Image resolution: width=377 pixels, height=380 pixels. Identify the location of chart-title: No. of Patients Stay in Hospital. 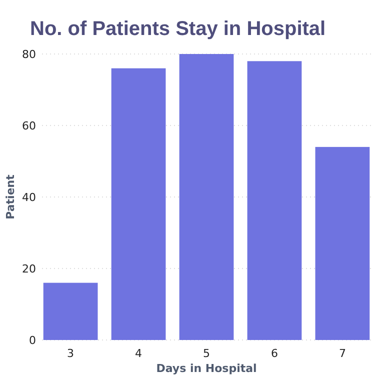
(178, 29).